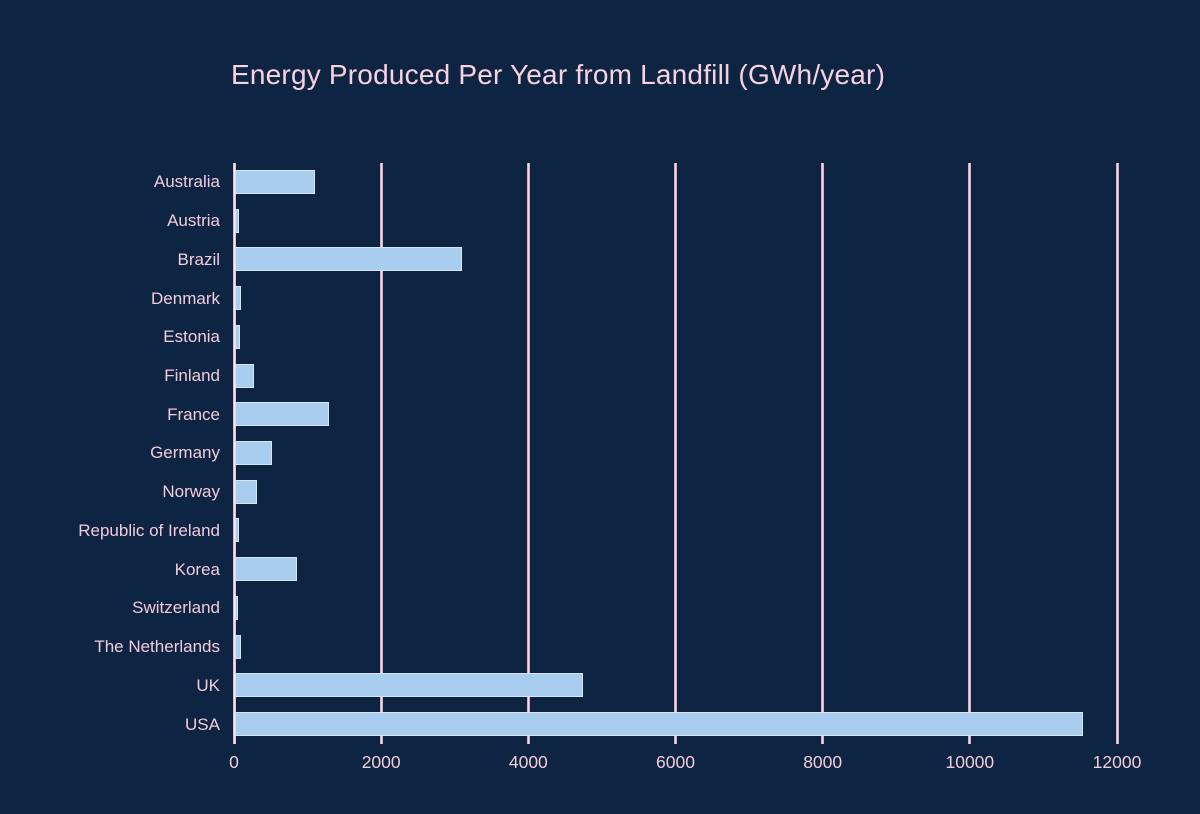 The width and height of the screenshot is (1200, 814). I want to click on bar-finland, so click(244, 375).